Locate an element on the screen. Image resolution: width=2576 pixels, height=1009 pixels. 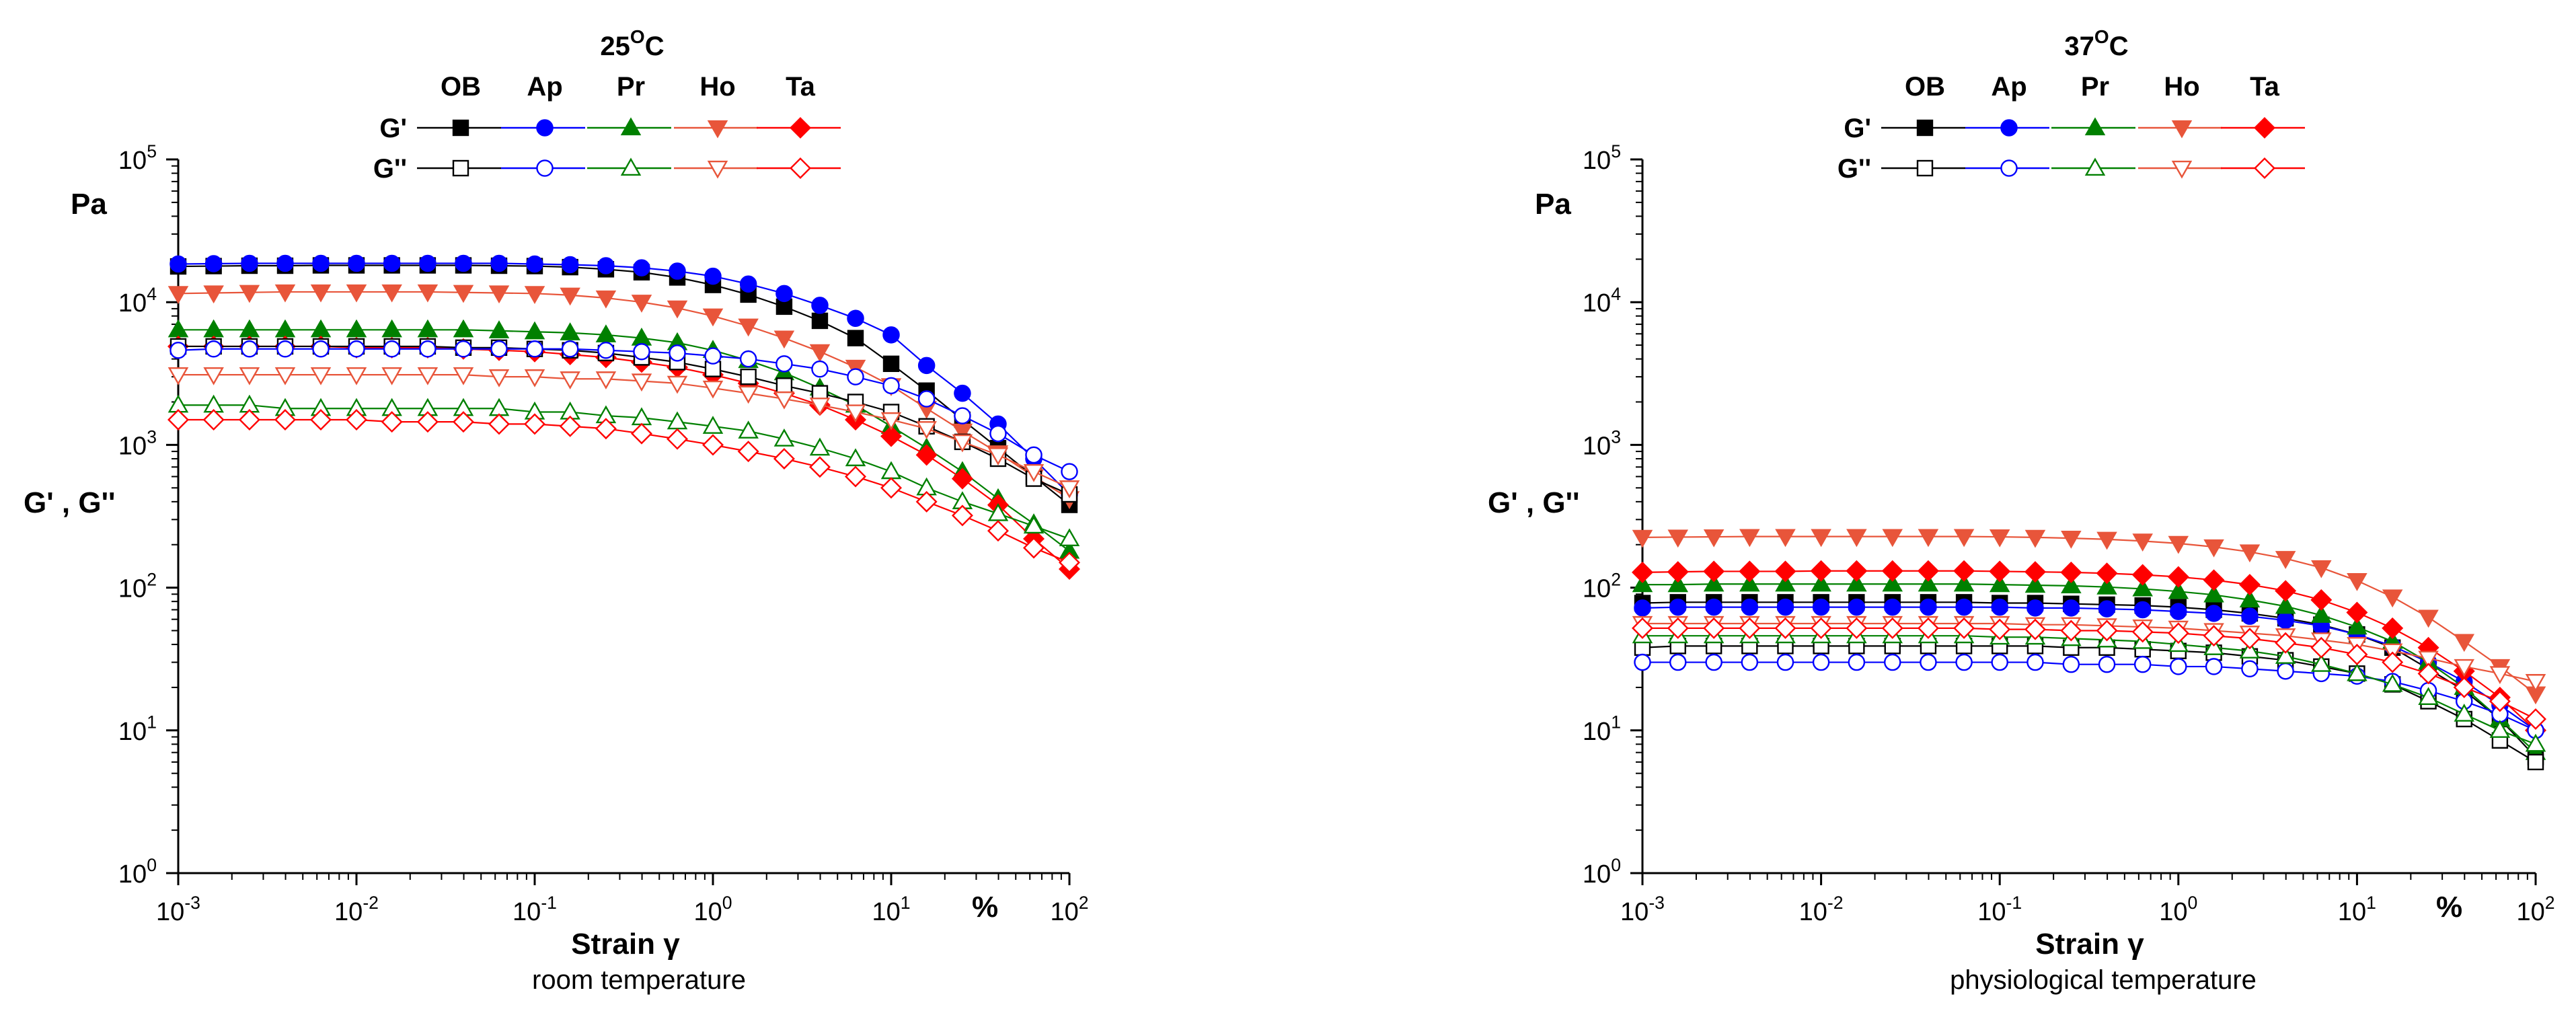
x-unit-label: % is located at coordinates (2449, 907).